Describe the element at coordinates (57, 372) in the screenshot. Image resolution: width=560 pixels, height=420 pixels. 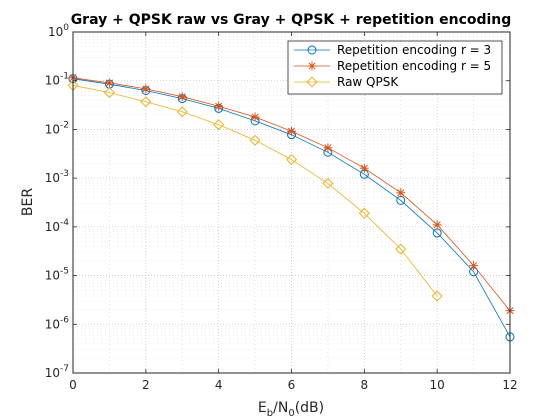
I see `y-tick-label: 10⁻⁷` at that location.